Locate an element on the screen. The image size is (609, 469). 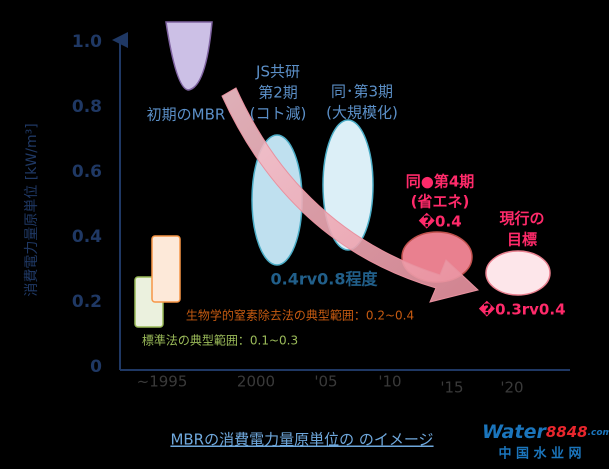
logo-subtitle: 中 国 水 业 网 is located at coordinates (539, 454).